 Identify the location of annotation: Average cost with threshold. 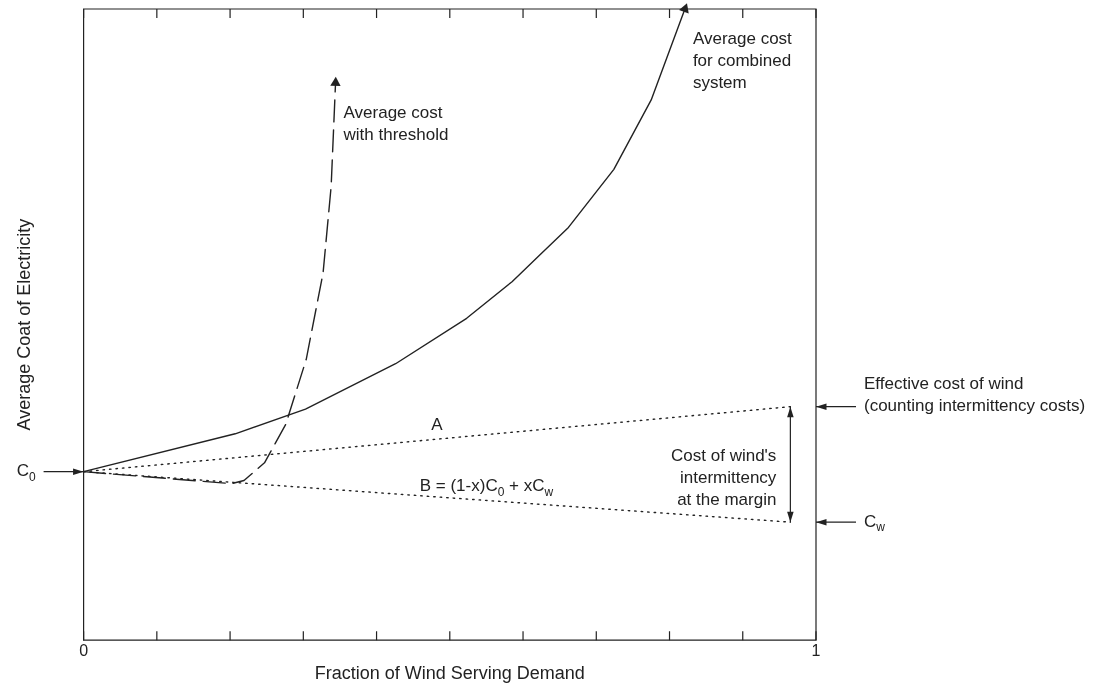
(395, 123).